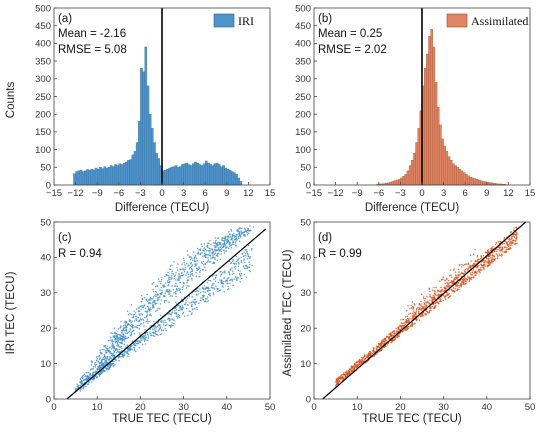 The width and height of the screenshot is (550, 432). What do you see at coordinates (270, 407) in the screenshot?
I see `x-tick-label: 50` at bounding box center [270, 407].